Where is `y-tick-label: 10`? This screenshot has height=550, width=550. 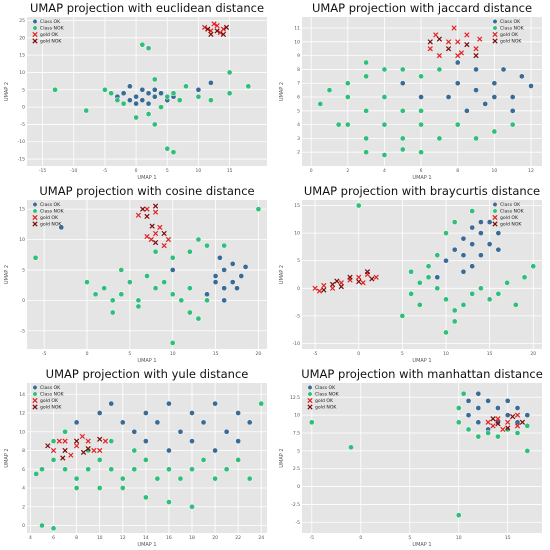
y-tick-label: 10 is located at coordinates (297, 234).